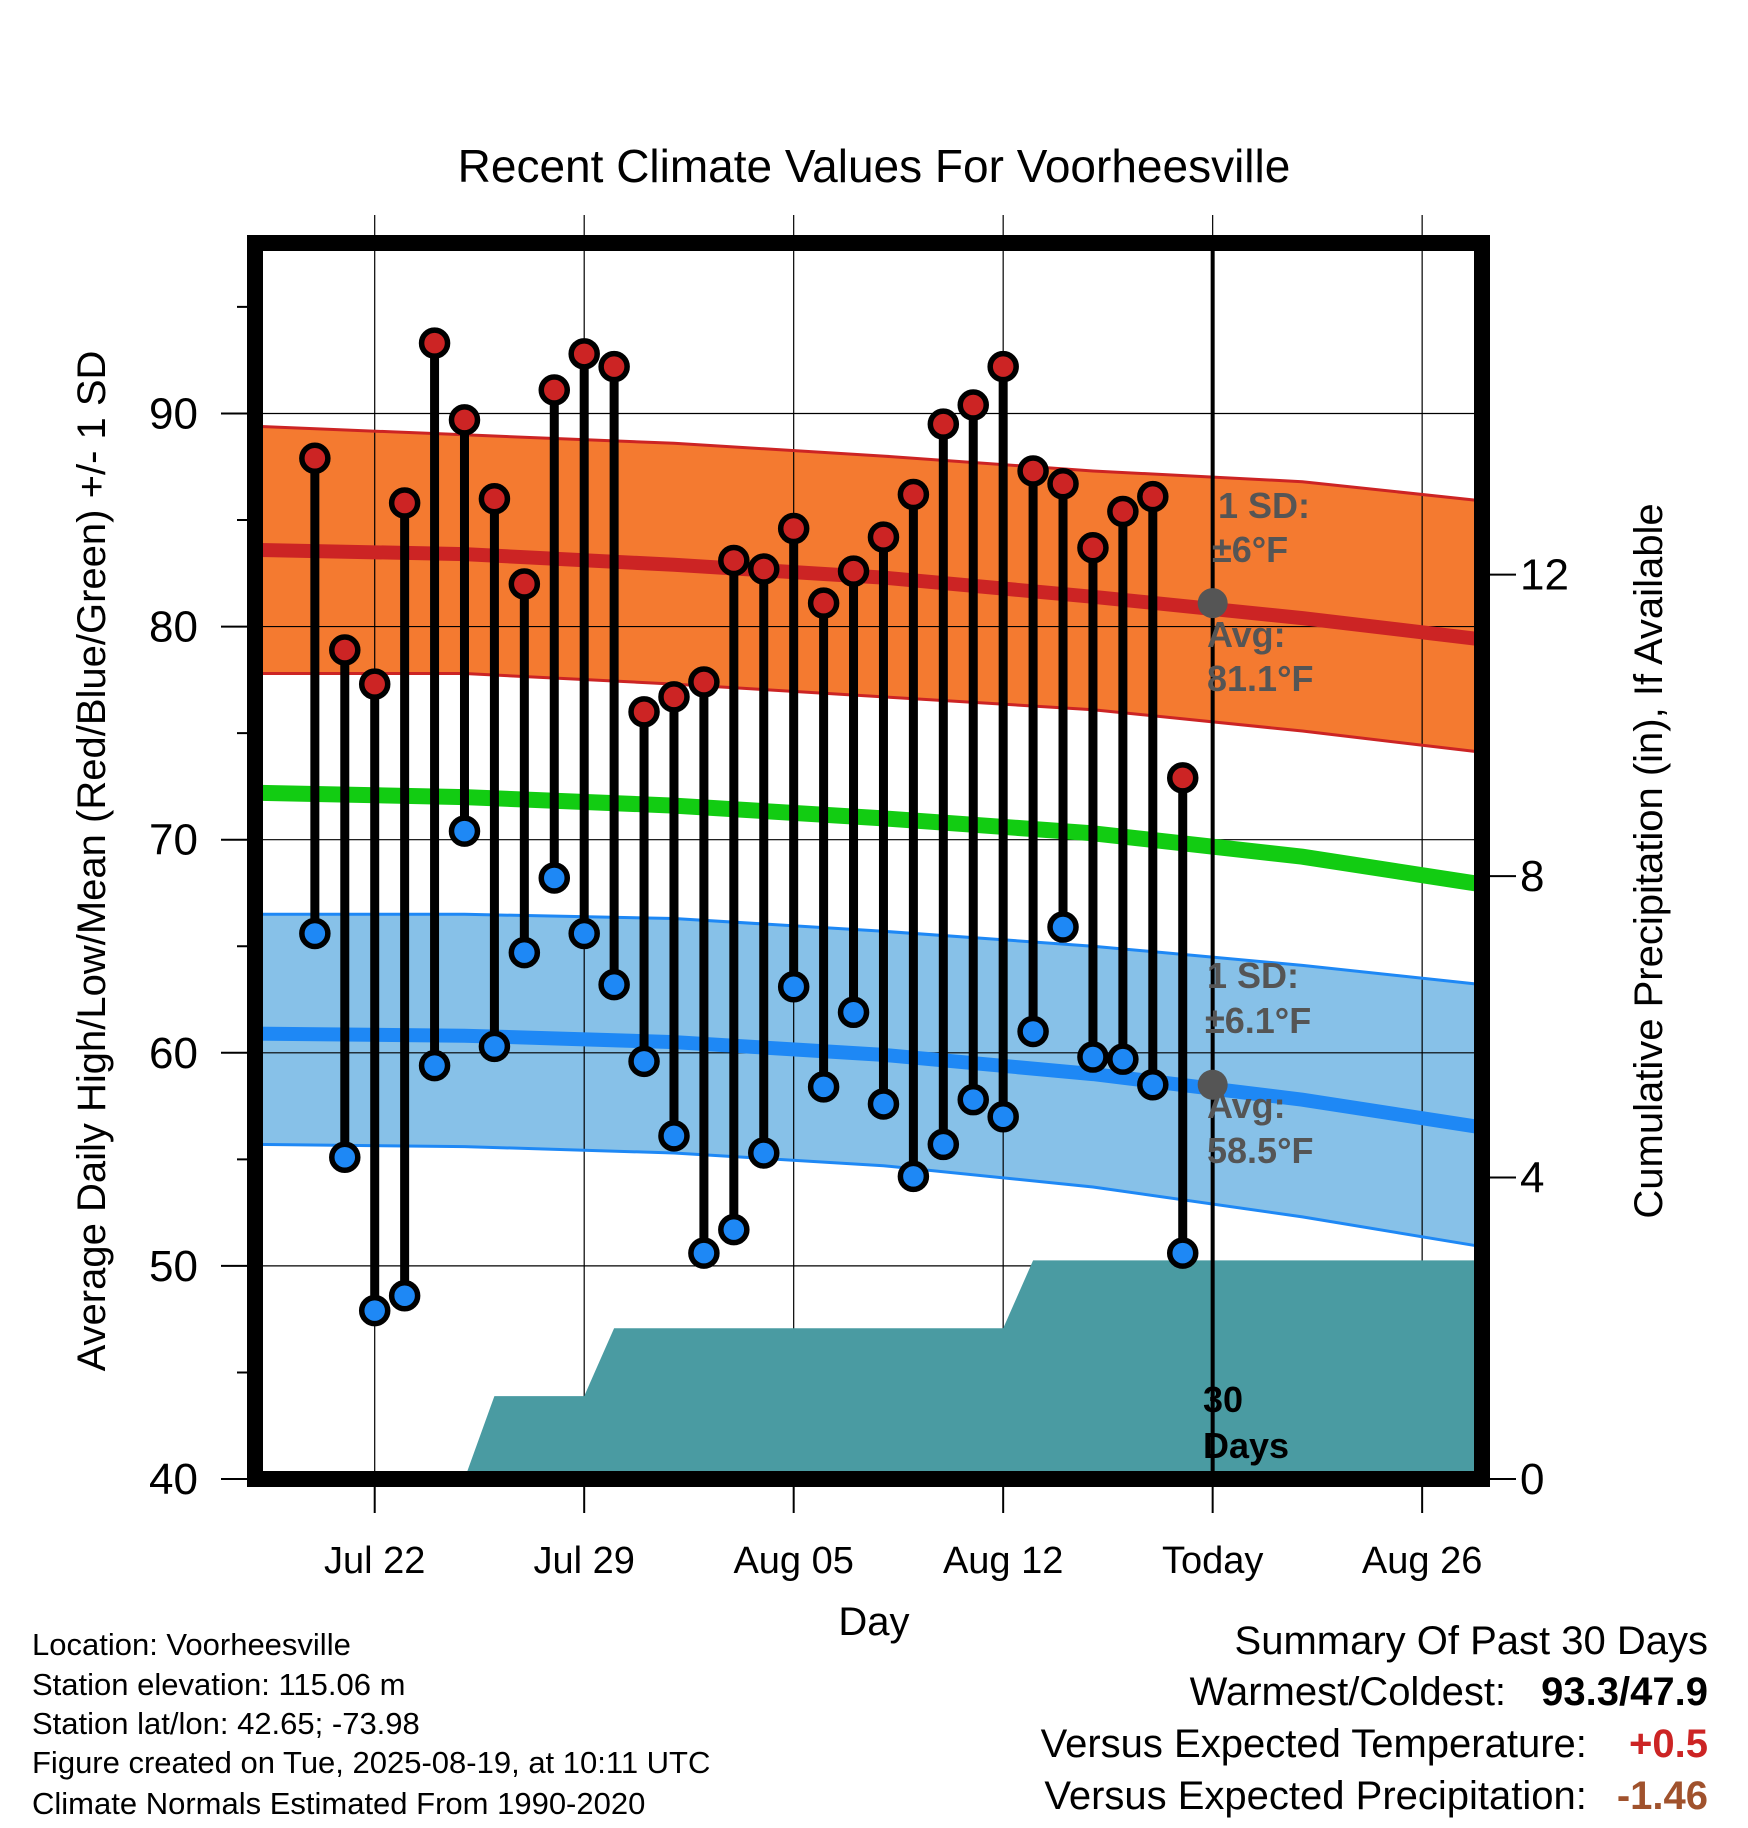  I want to click on x-tick-label: Jul 29, so click(583, 1561).